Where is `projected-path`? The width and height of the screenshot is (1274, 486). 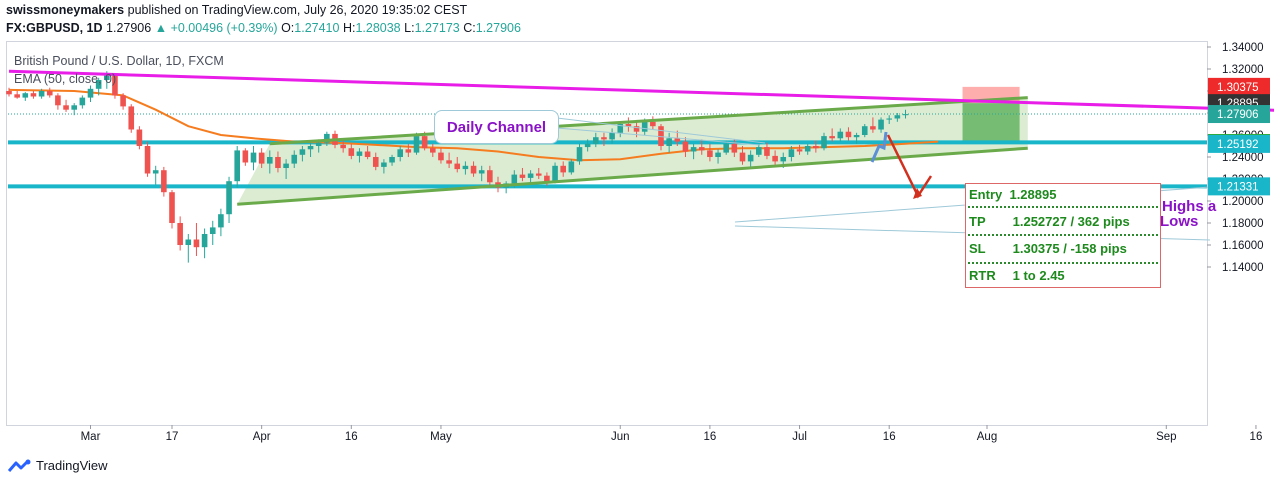
projected-path is located at coordinates (879, 147).